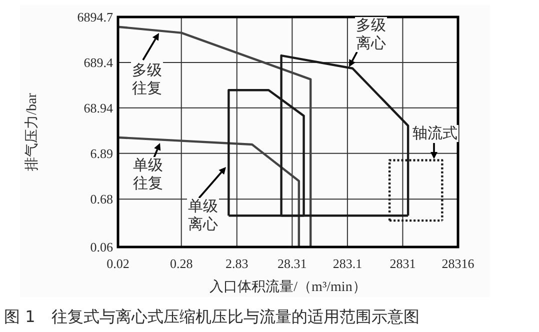 This screenshot has width=539, height=332. I want to click on annotation: 多级往复, so click(147, 79).